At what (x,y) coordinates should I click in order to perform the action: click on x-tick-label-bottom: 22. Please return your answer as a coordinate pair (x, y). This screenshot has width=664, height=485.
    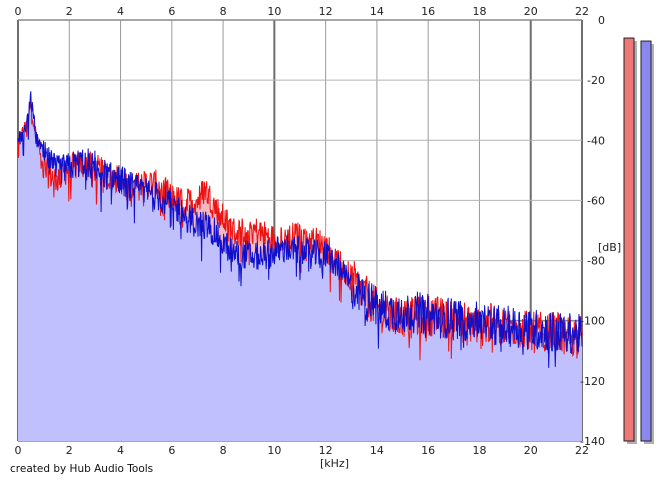
    Looking at the image, I should click on (582, 450).